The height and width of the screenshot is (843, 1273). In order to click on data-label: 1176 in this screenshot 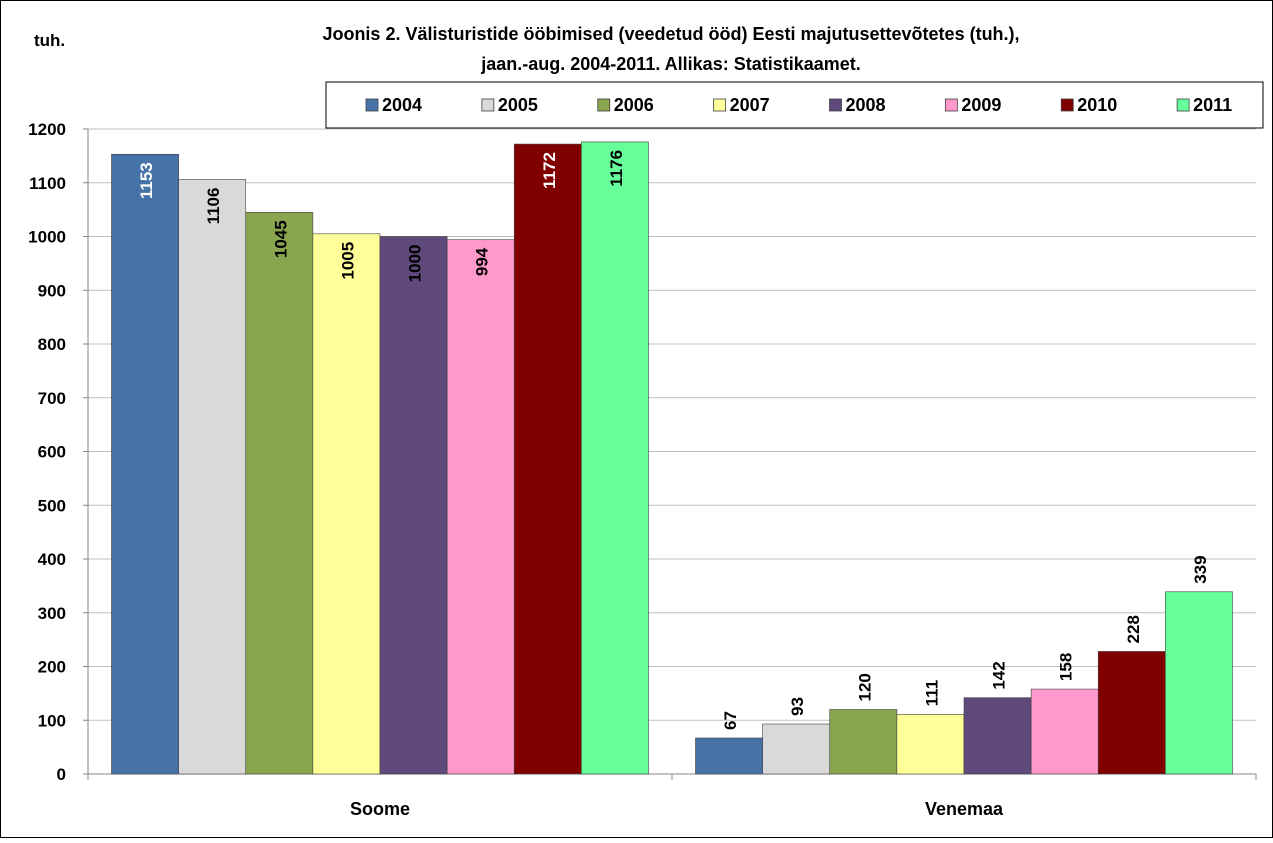, I will do `click(616, 168)`.